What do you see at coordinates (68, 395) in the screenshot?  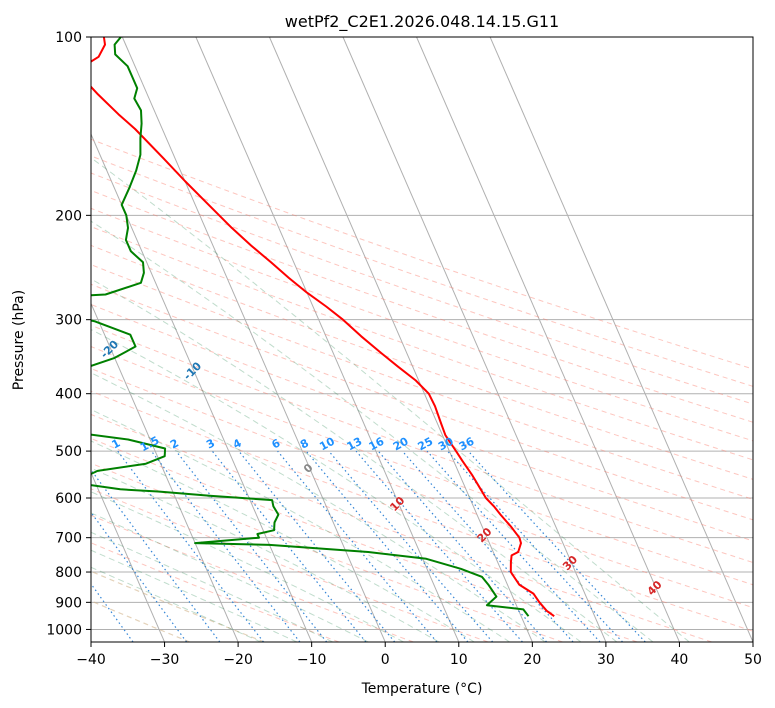 I see `y-tick-label: 400` at bounding box center [68, 395].